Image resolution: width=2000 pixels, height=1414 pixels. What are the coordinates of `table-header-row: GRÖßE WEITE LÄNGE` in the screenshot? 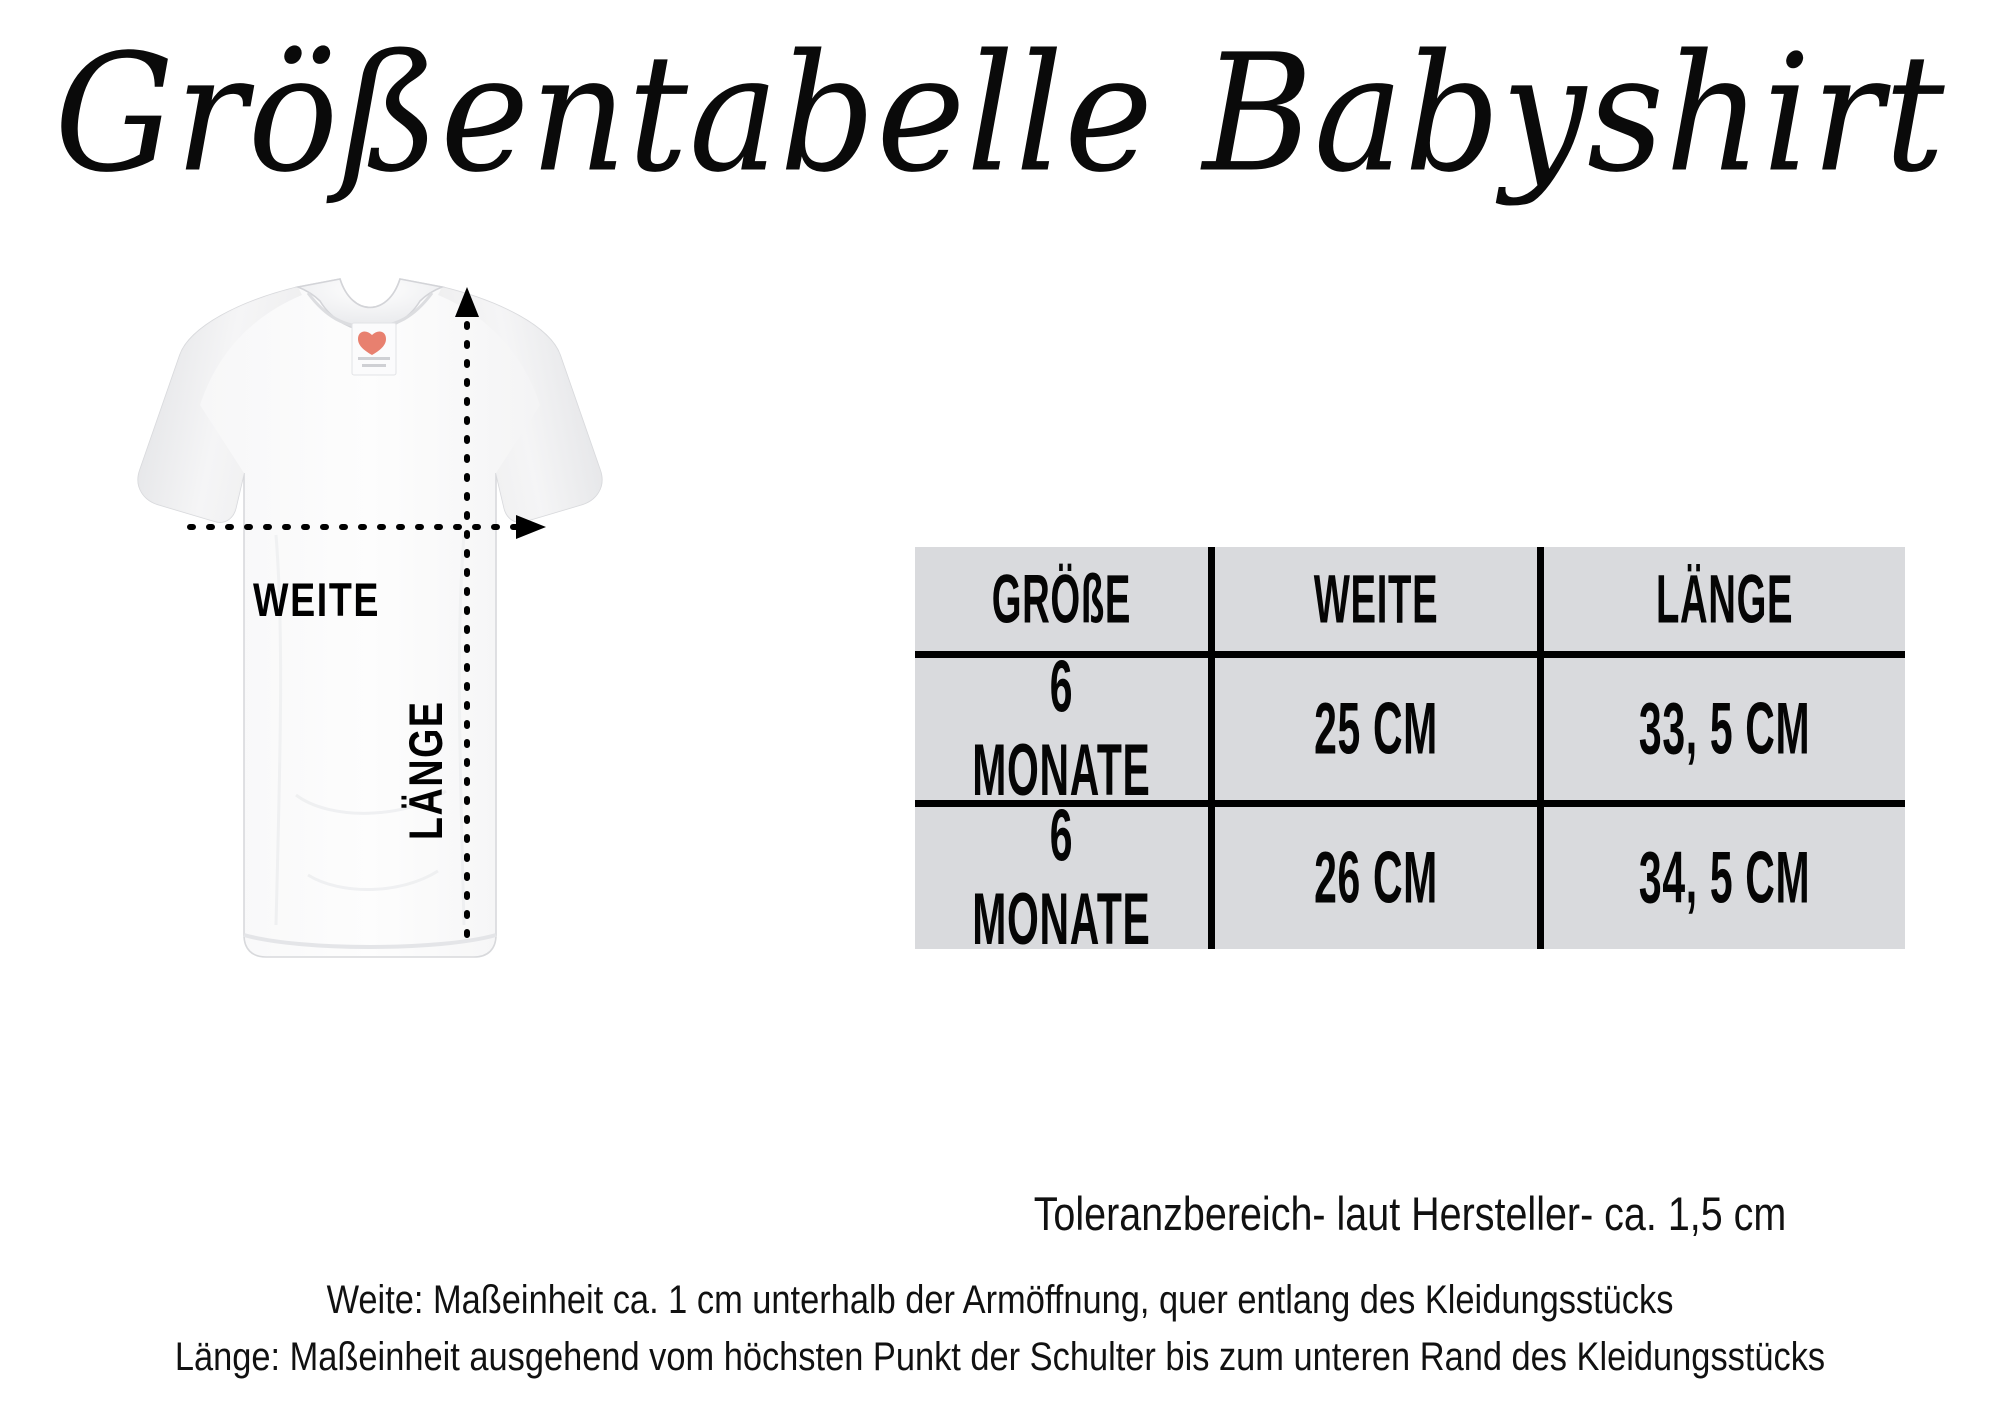 It's located at (1410, 601).